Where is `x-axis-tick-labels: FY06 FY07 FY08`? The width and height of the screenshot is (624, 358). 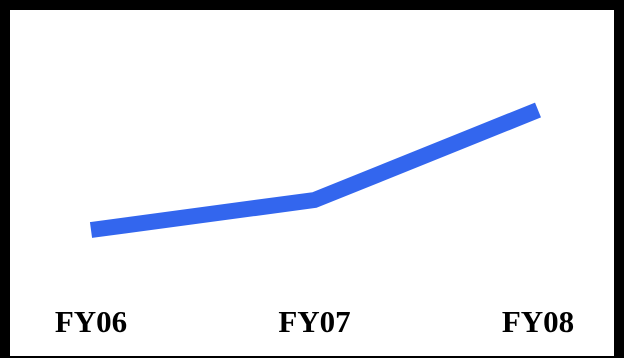 x-axis-tick-labels: FY06 FY07 FY08 is located at coordinates (314, 321).